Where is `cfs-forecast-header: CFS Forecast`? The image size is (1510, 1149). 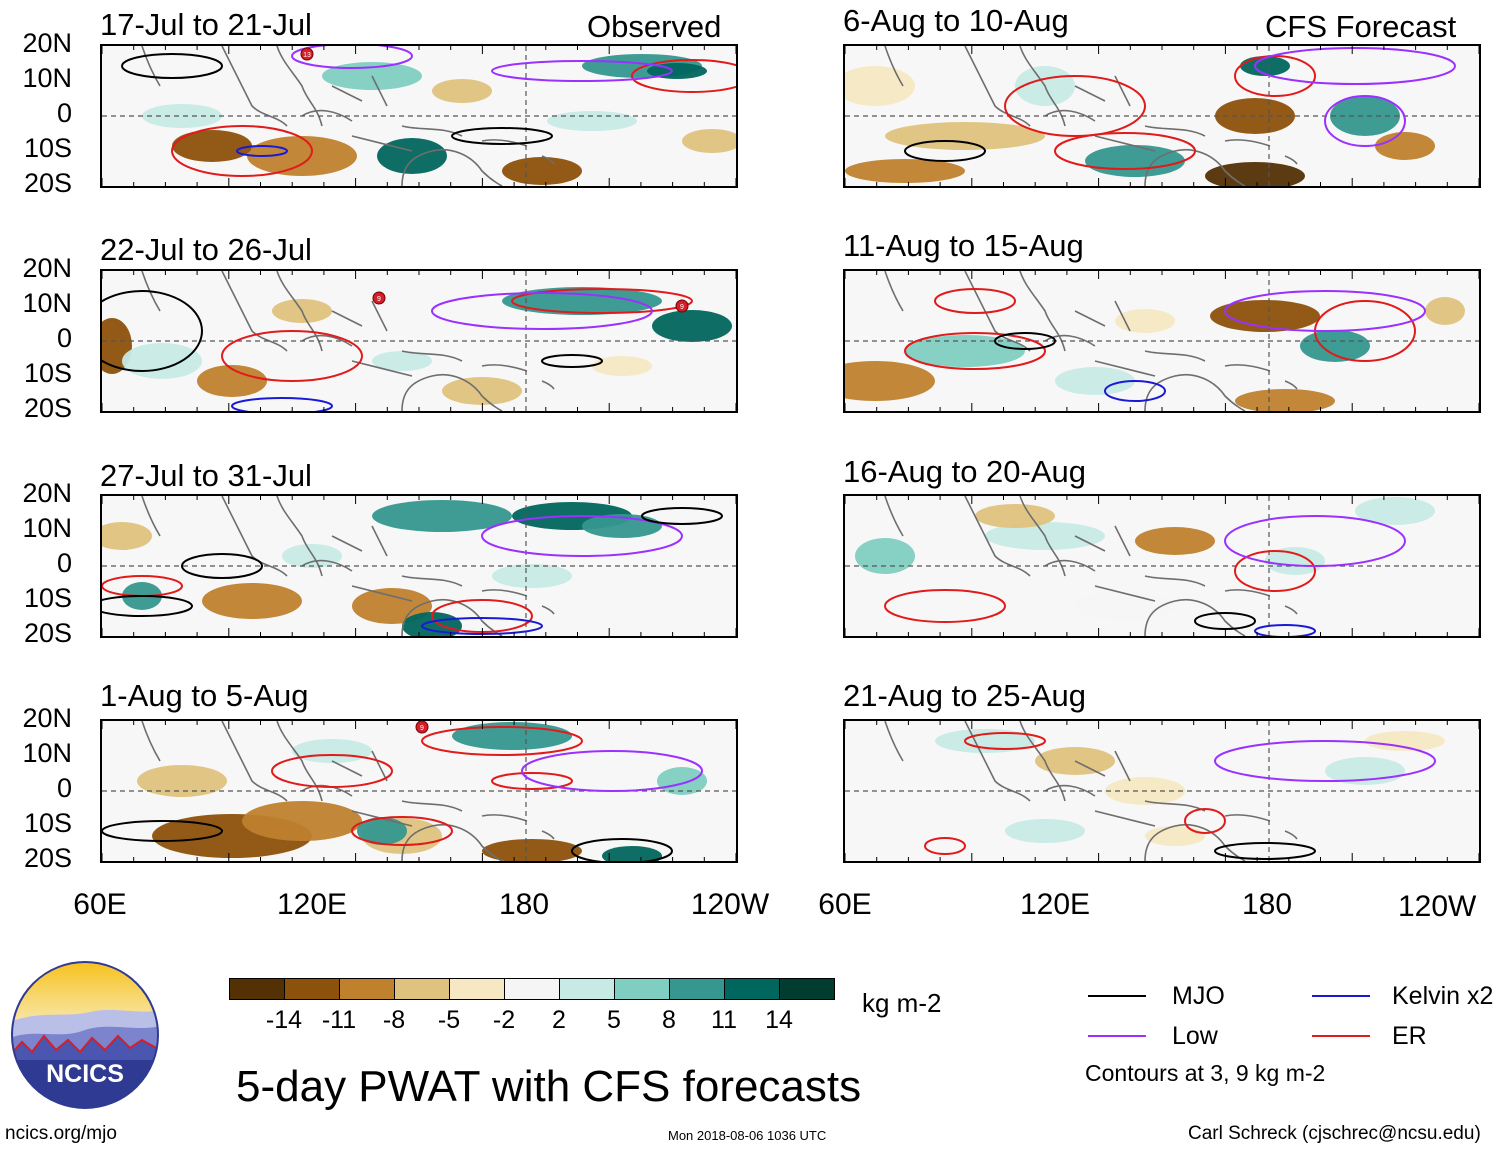
cfs-forecast-header: CFS Forecast is located at coordinates (1361, 26).